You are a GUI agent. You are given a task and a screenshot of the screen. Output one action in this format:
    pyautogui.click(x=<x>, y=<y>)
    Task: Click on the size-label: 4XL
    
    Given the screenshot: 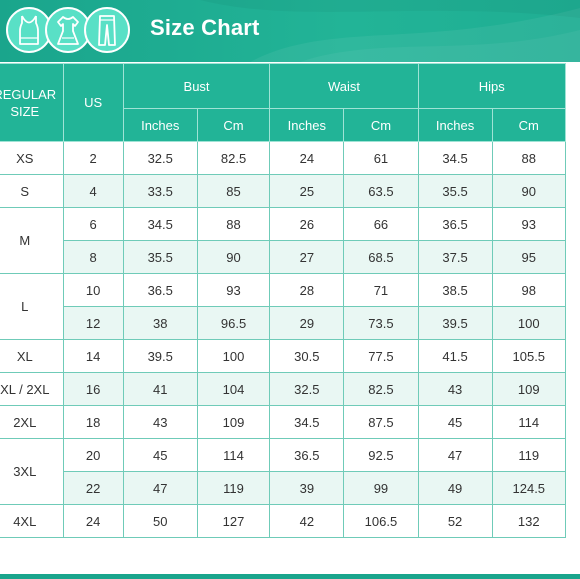 What is the action you would take?
    pyautogui.click(x=32, y=521)
    